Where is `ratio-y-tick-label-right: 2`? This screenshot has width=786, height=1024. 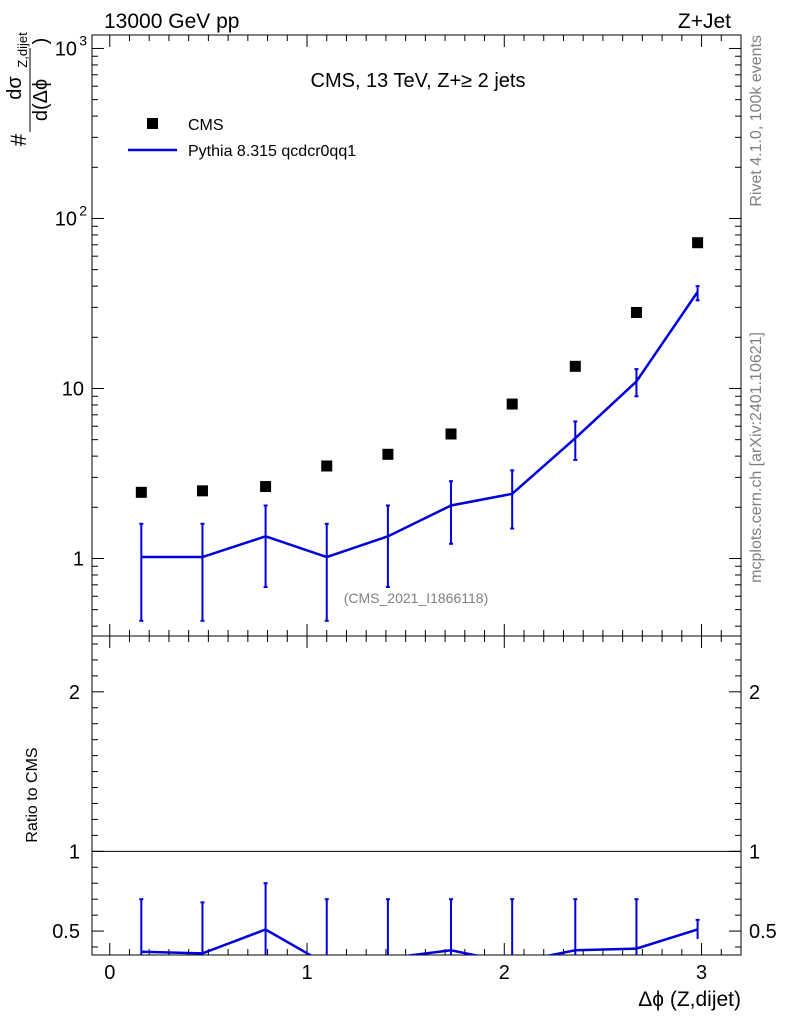 ratio-y-tick-label-right: 2 is located at coordinates (754, 693).